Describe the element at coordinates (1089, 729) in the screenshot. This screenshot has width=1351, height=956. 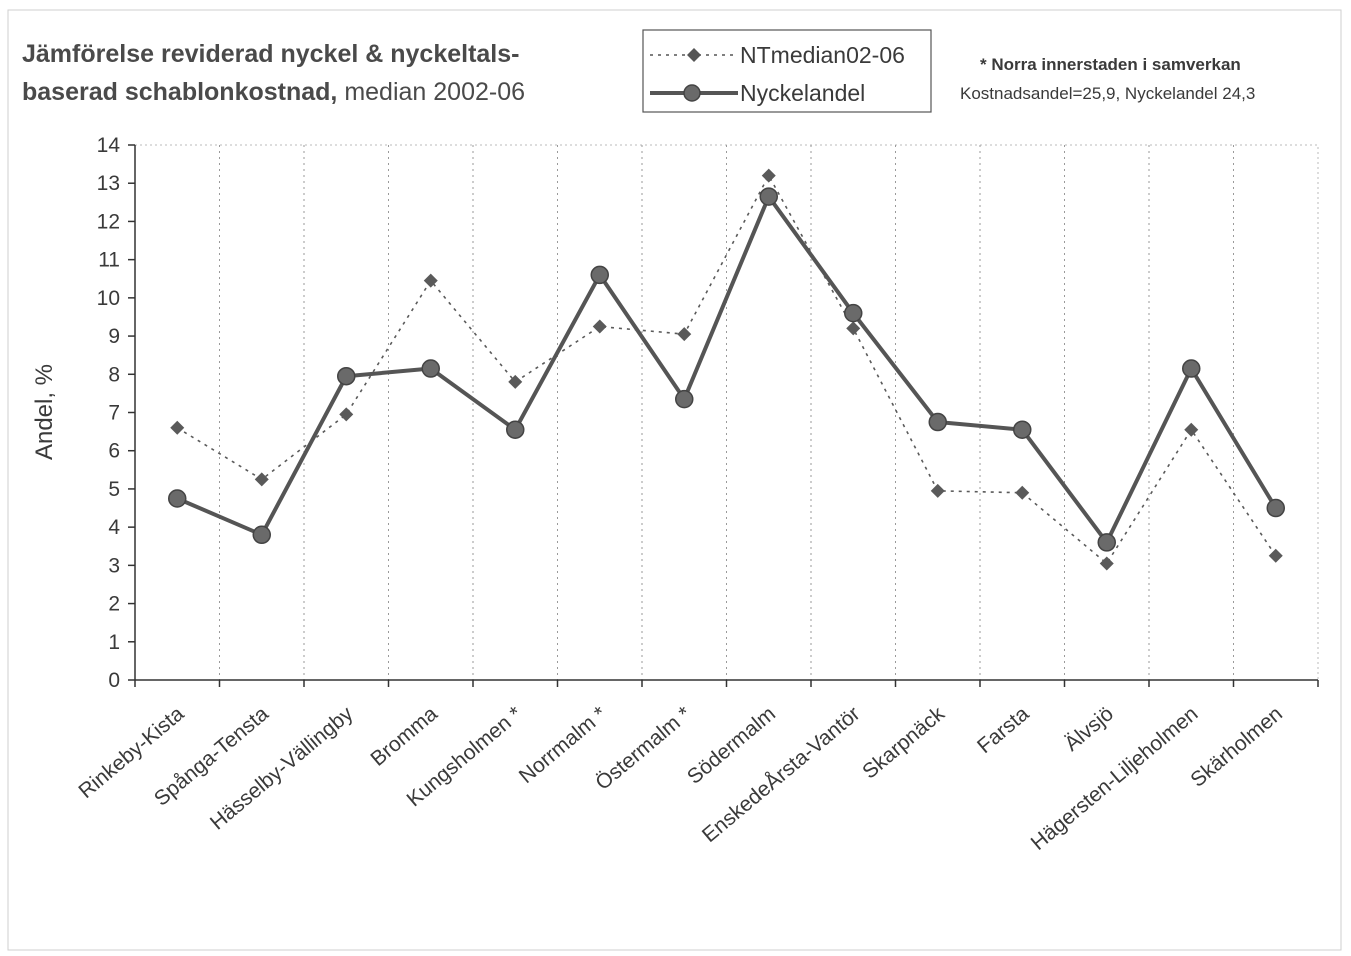
I see `x-category-label: Älvsjö` at that location.